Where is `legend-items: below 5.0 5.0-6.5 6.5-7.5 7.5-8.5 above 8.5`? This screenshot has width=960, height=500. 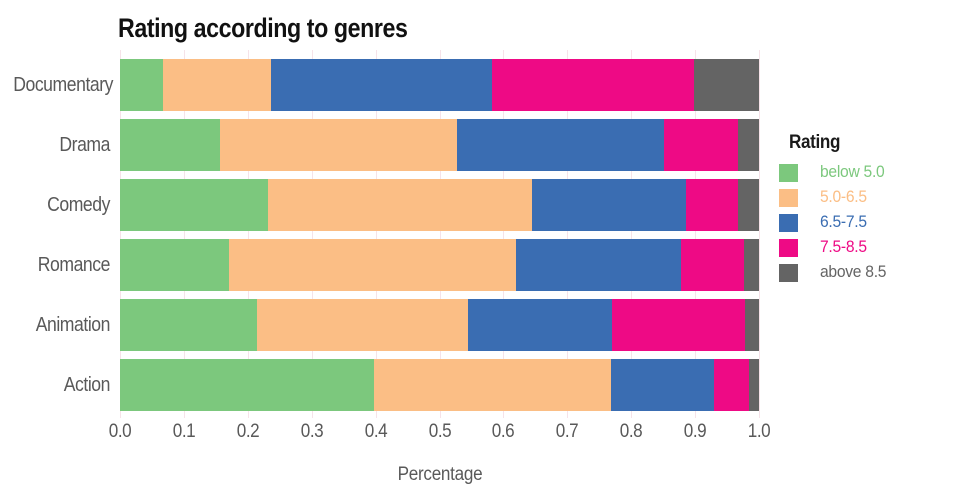
legend-items: below 5.0 5.0-6.5 6.5-7.5 7.5-8.5 above 8.5 is located at coordinates (866, 223).